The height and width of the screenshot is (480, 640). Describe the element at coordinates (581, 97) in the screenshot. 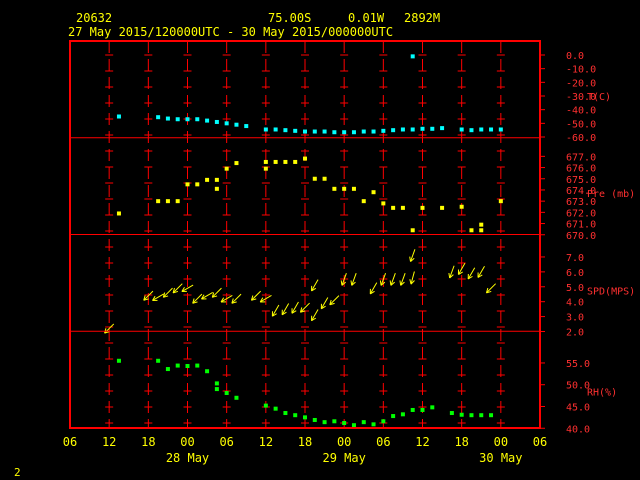

I see `y-tick-label: -30.0` at that location.